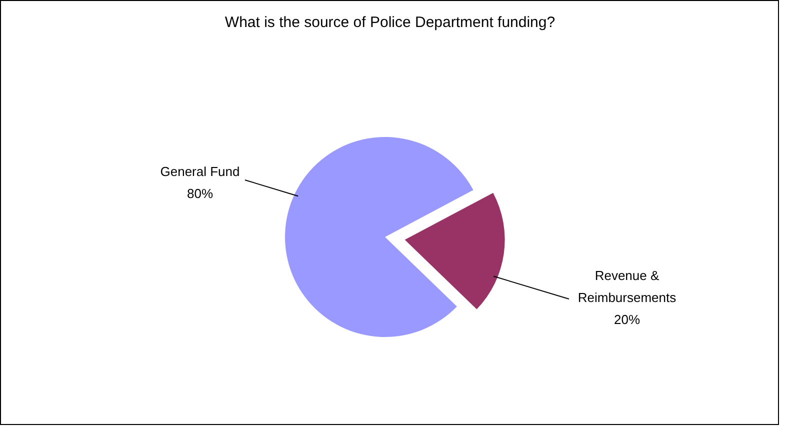 The width and height of the screenshot is (788, 432). Describe the element at coordinates (627, 319) in the screenshot. I see `data-label: 20%` at that location.